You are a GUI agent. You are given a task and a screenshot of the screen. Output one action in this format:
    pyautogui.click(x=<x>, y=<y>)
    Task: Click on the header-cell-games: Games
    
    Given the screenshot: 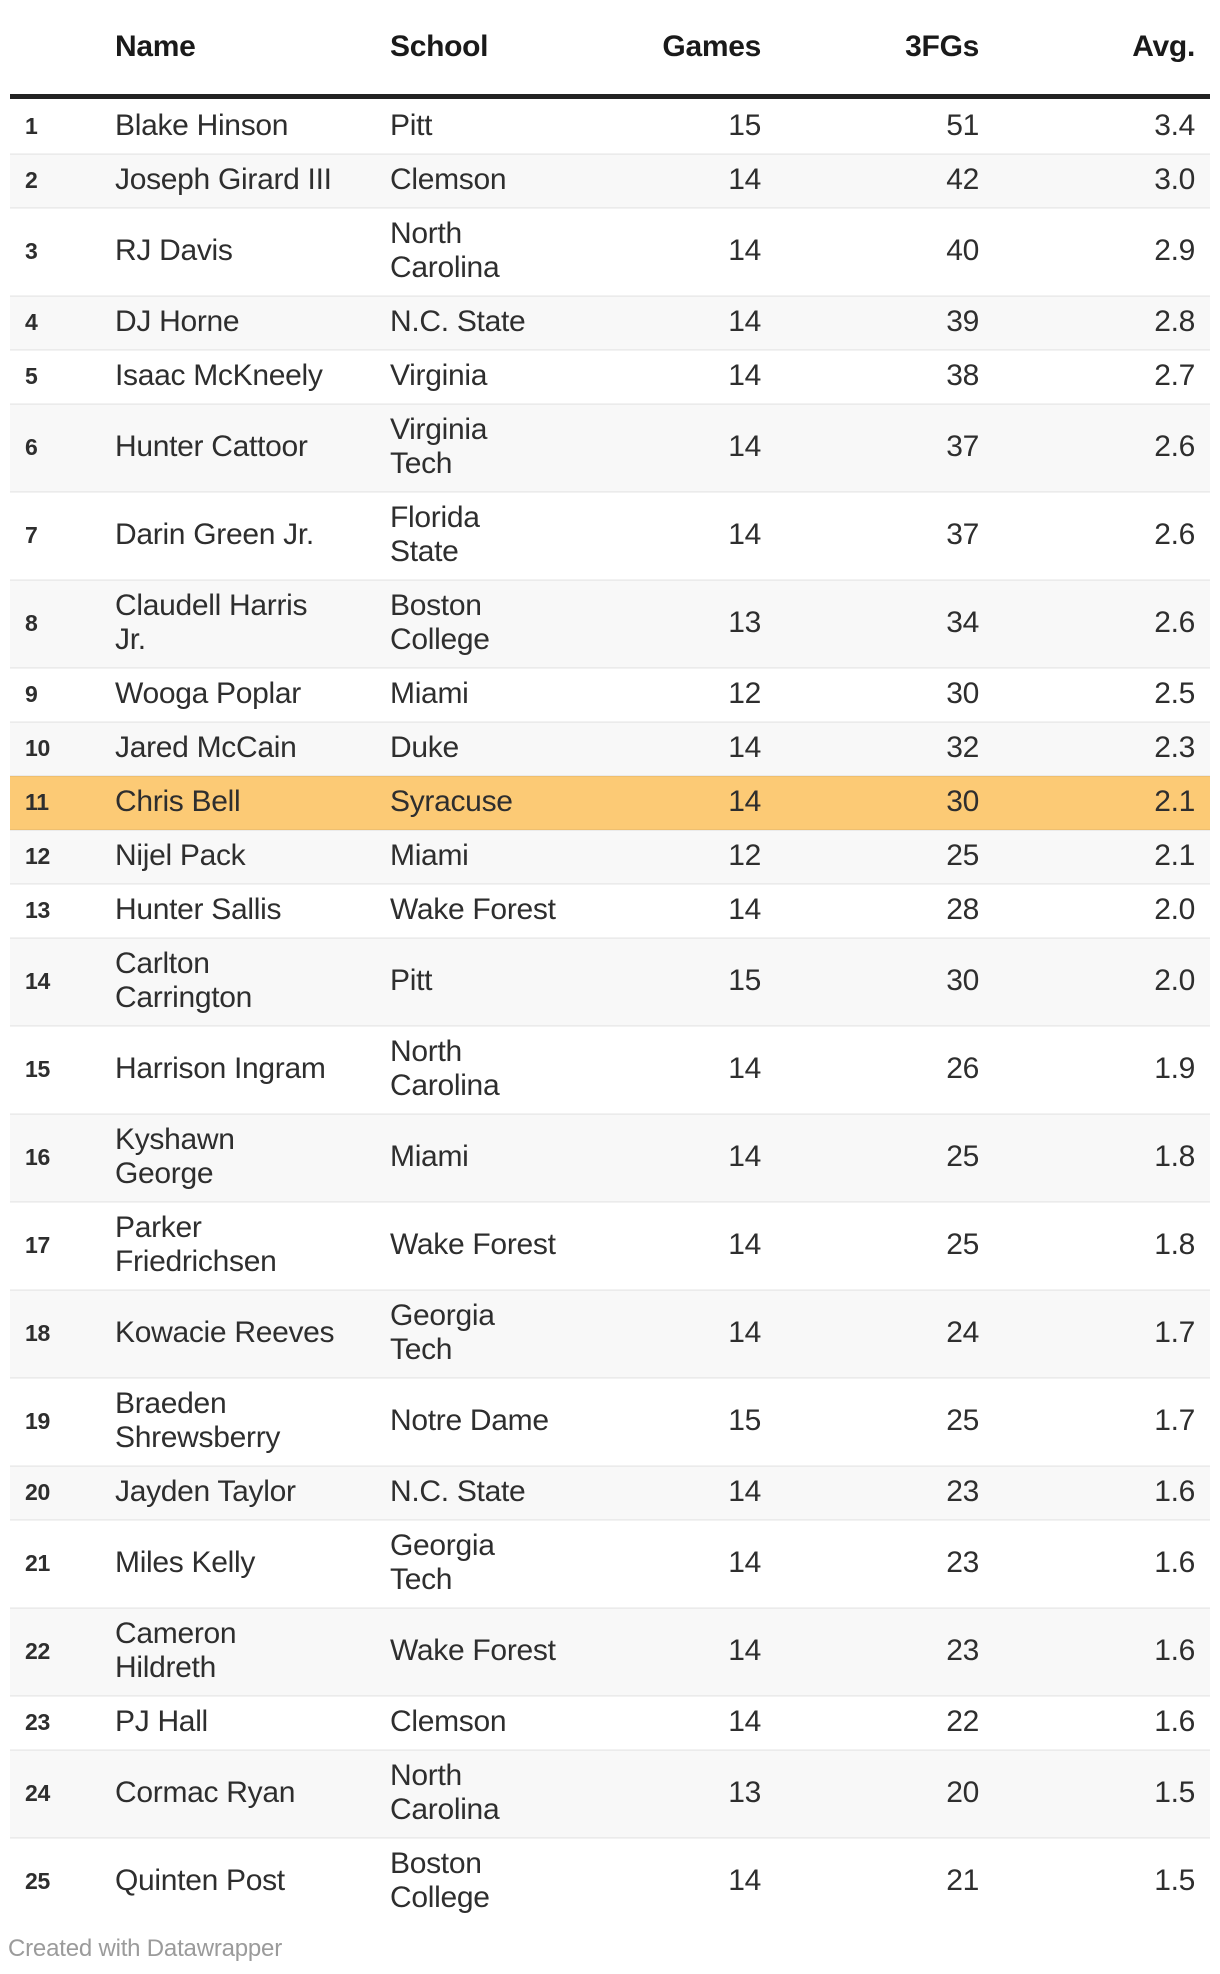 What is the action you would take?
    pyautogui.click(x=680, y=49)
    